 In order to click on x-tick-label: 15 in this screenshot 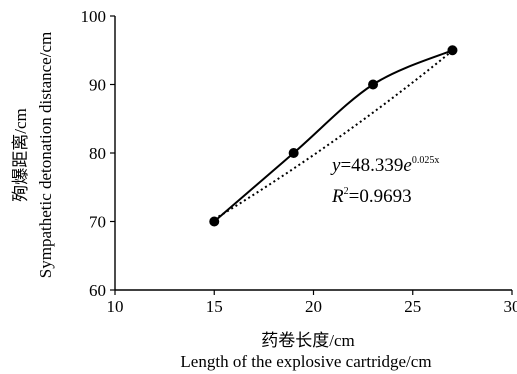, I will do `click(214, 306)`.